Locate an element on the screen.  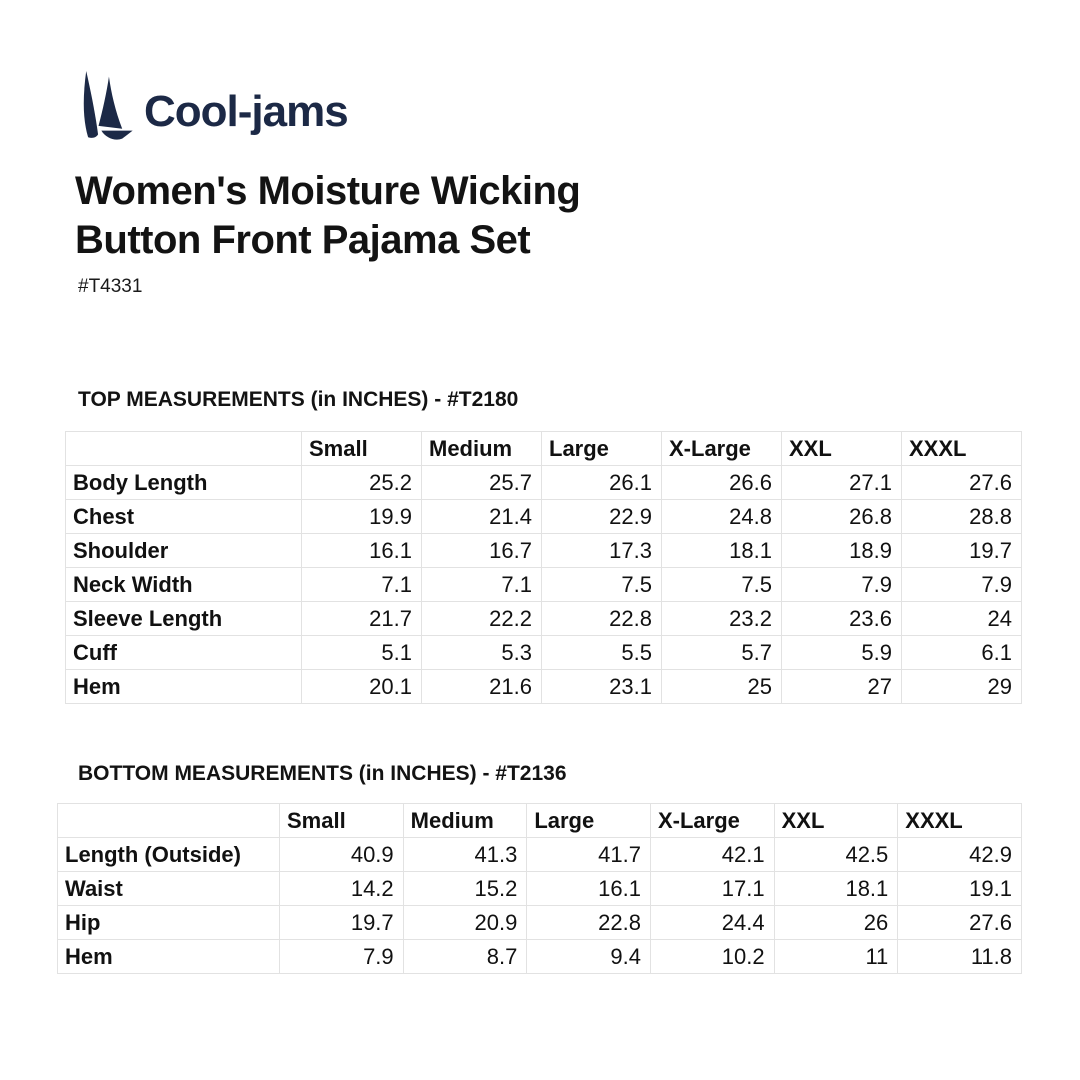
measurement-label: Hip is located at coordinates (168, 922).